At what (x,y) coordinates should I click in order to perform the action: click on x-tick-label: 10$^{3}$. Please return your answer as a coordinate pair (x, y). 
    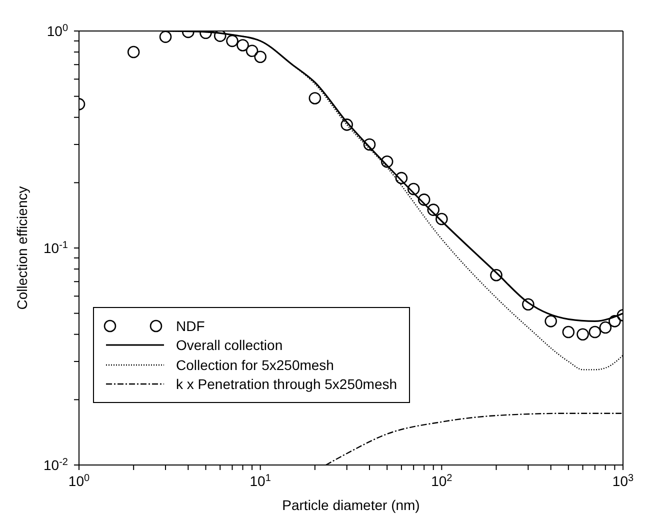
    Looking at the image, I should click on (623, 480).